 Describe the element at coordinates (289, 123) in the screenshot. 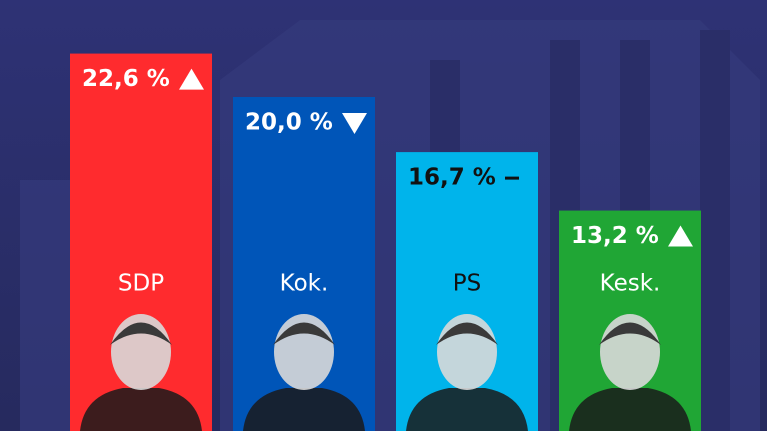

I see `value-label: 20,0 %` at that location.